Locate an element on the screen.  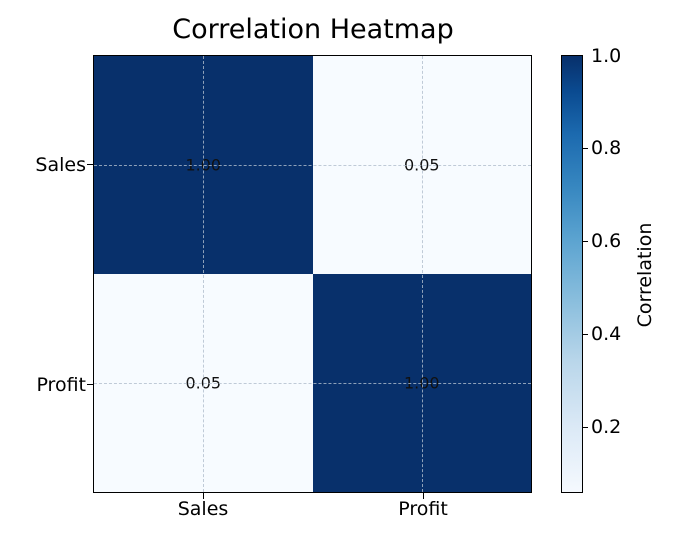
y-tick-label-profit: Profit is located at coordinates (61, 385).